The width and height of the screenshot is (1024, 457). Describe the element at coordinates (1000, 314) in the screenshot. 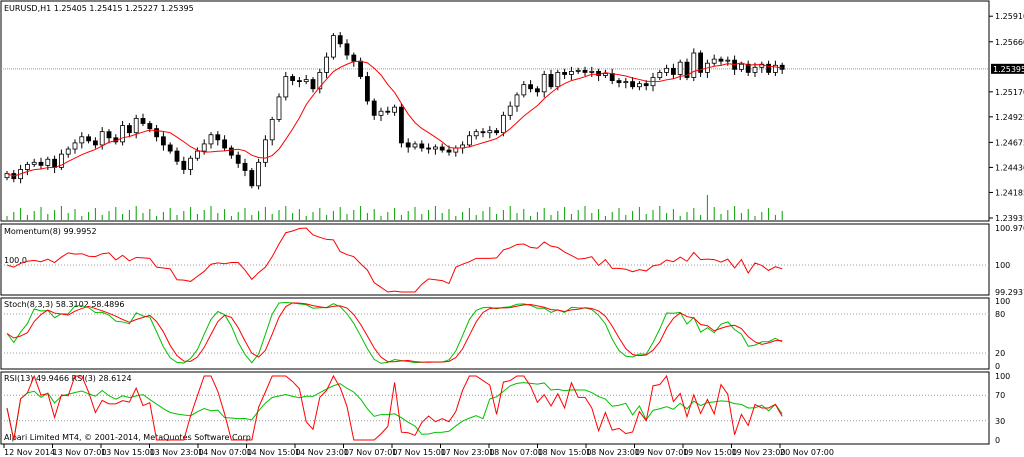

I see `stoch-axis-label: 80` at that location.